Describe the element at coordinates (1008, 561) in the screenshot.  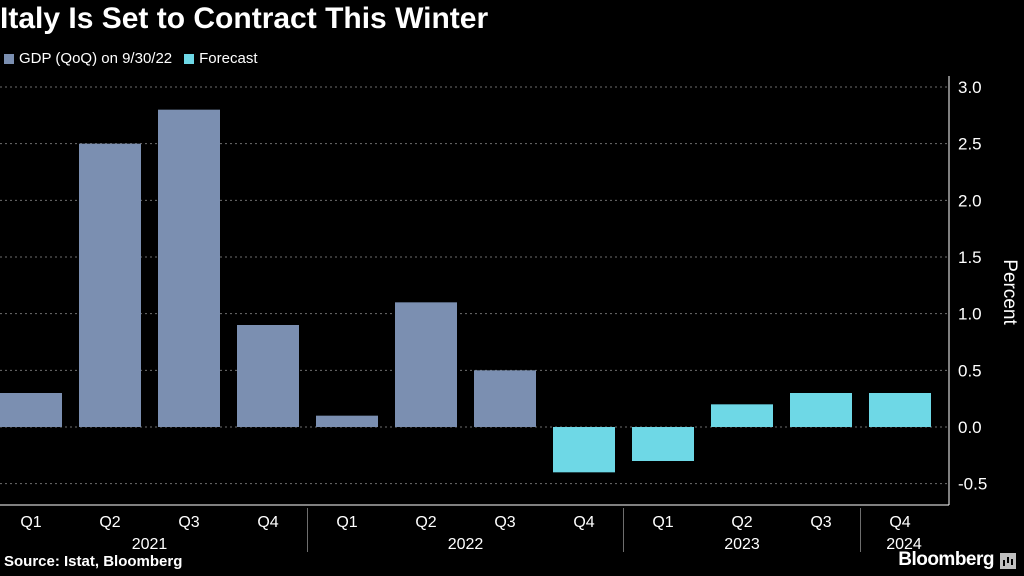
I see `bloomberg-chart-icon` at that location.